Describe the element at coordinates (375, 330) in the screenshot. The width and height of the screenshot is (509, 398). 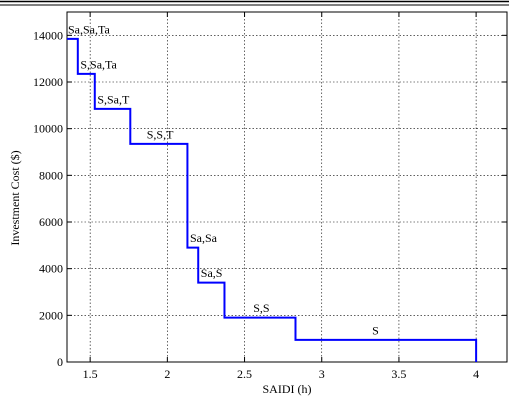
I see `step-annotation: S` at that location.